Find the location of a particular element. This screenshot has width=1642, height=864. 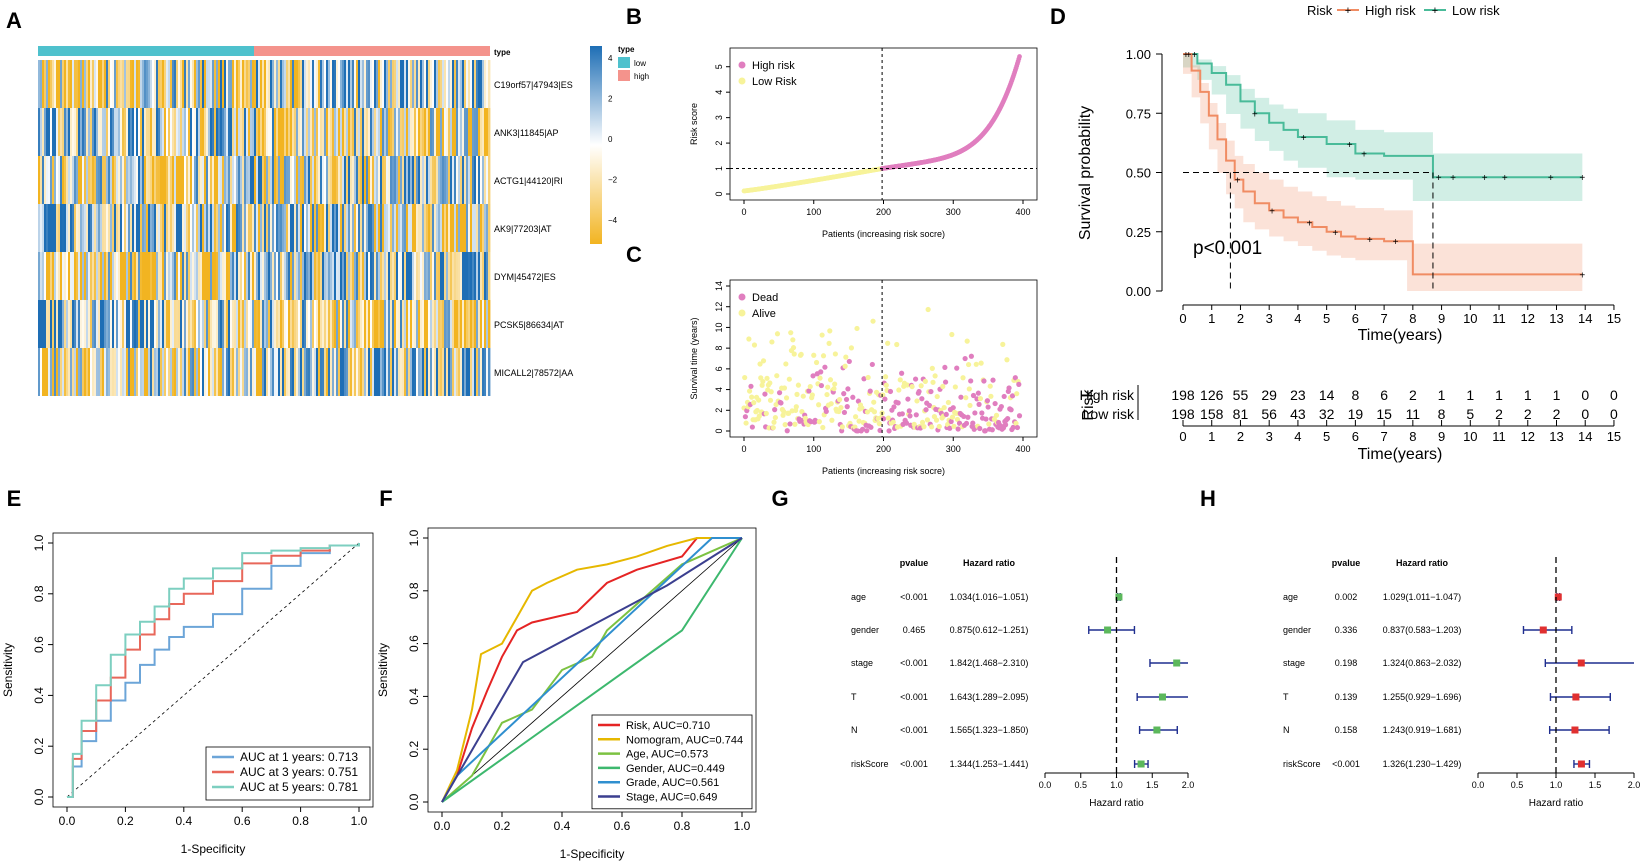

risk-table-count: 55 is located at coordinates (1241, 395).